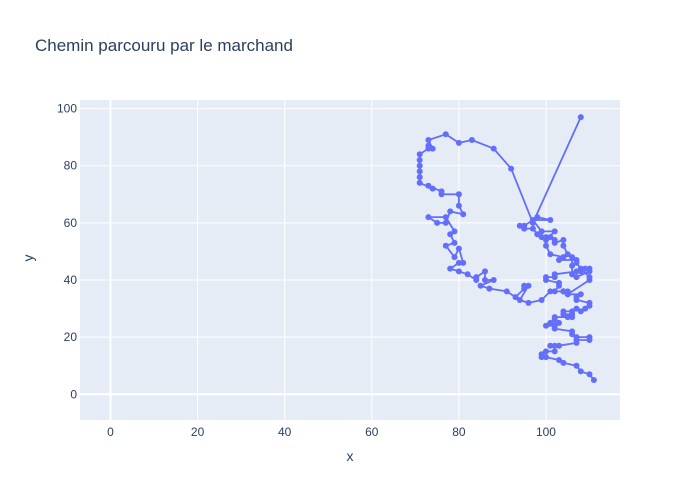  I want to click on y-tick-label: 20, so click(71, 337).